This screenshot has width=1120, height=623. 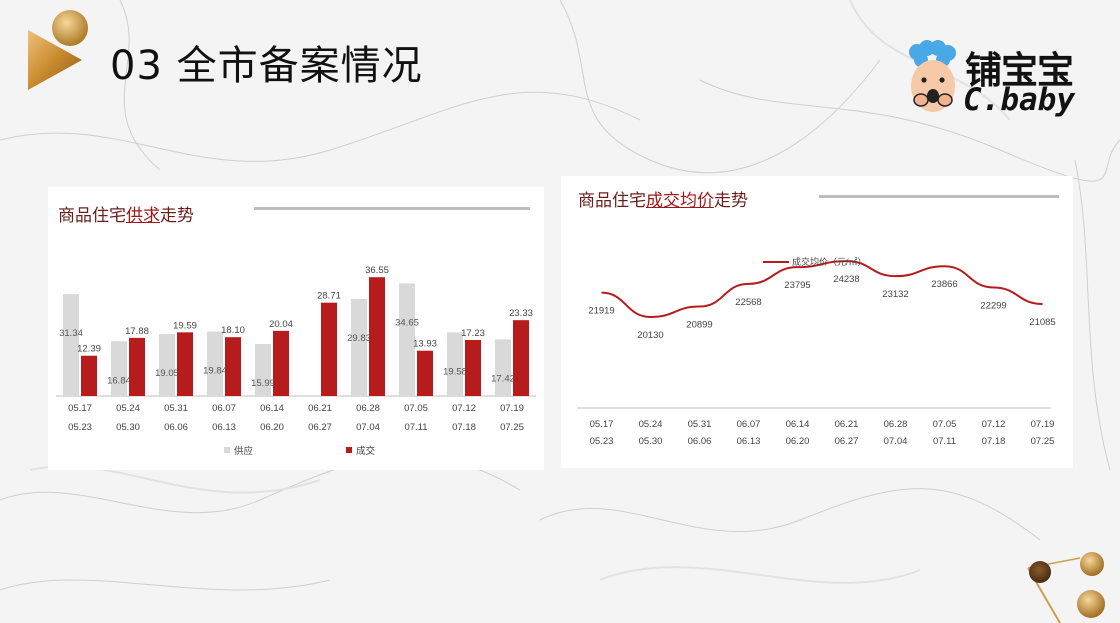 What do you see at coordinates (233, 330) in the screenshot?
I see `deal-data-label: 18.10` at bounding box center [233, 330].